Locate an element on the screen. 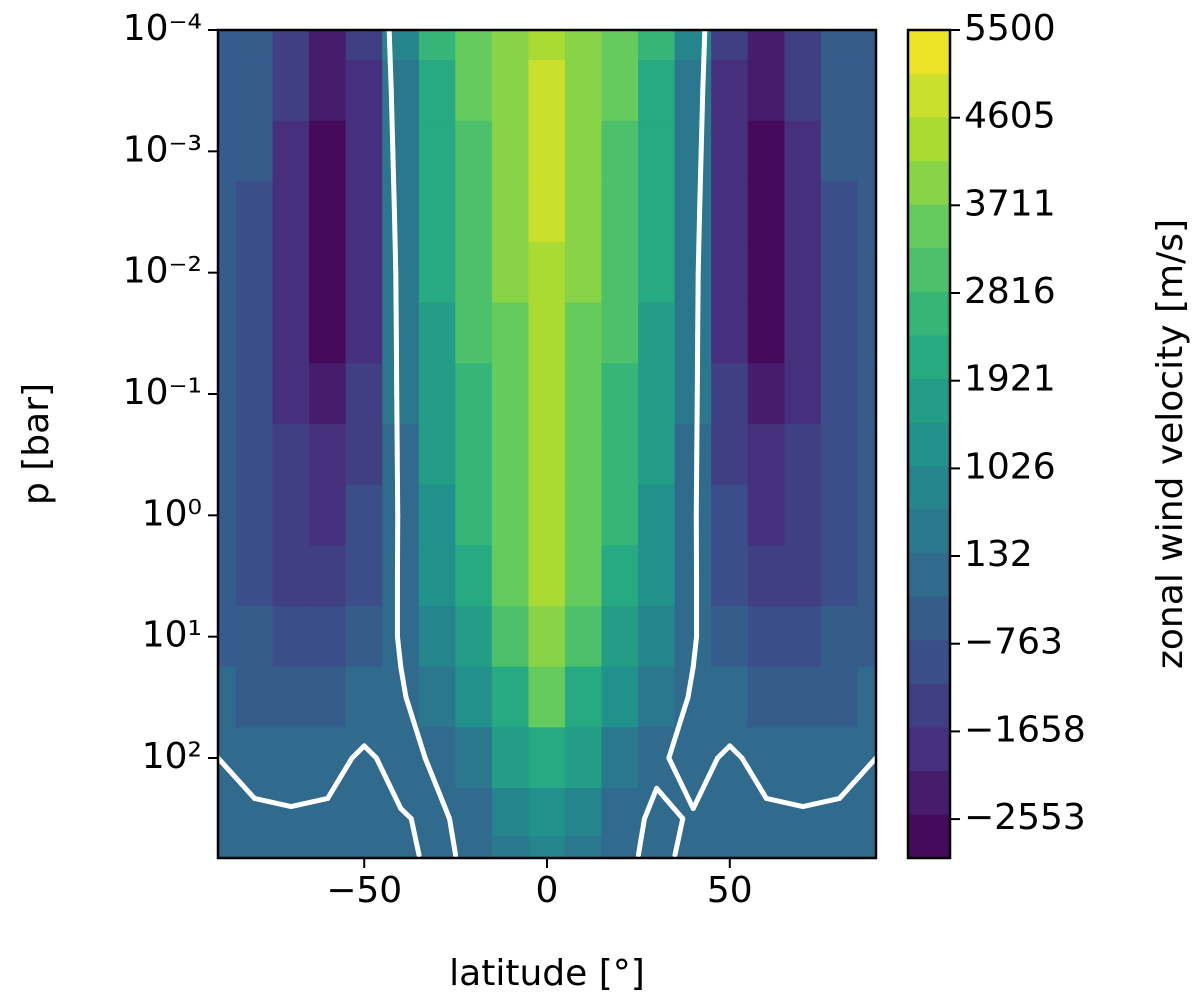 The height and width of the screenshot is (1005, 1200). y-tick-label: 10² is located at coordinates (172, 756).